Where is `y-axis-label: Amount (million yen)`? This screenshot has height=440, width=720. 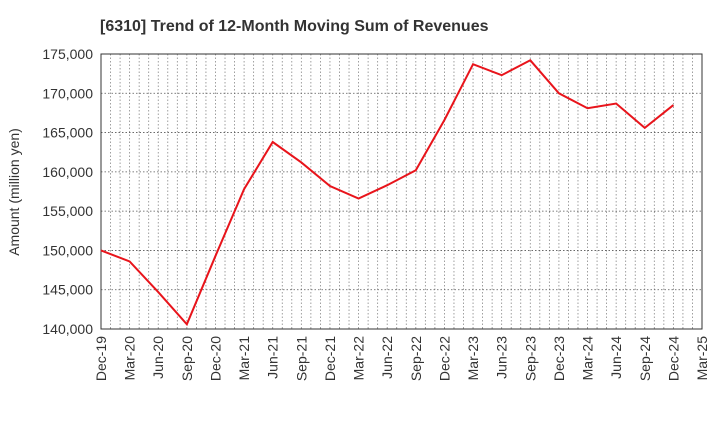
y-axis-label: Amount (million yen) is located at coordinates (14, 192).